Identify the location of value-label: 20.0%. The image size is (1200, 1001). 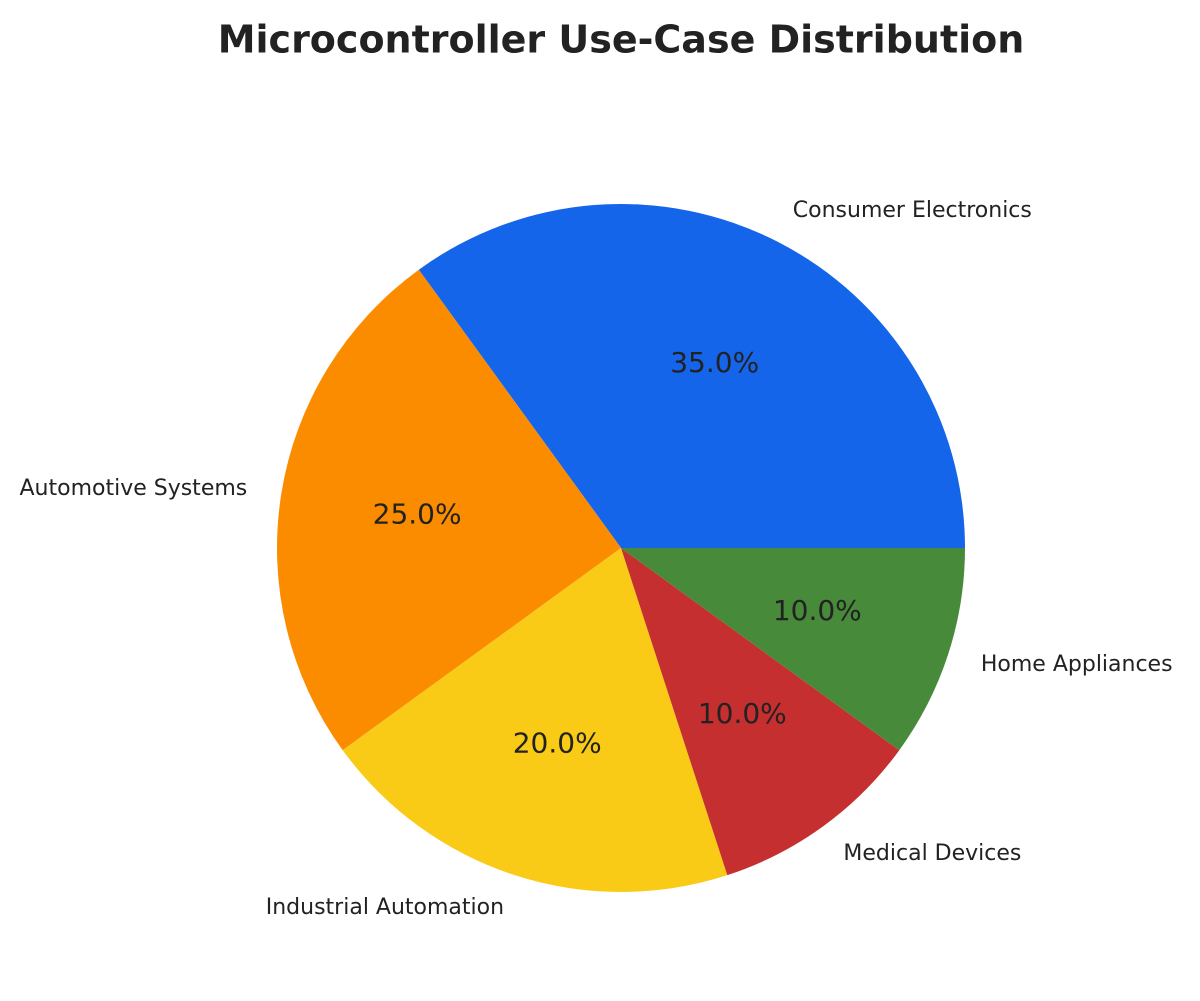
(557, 742).